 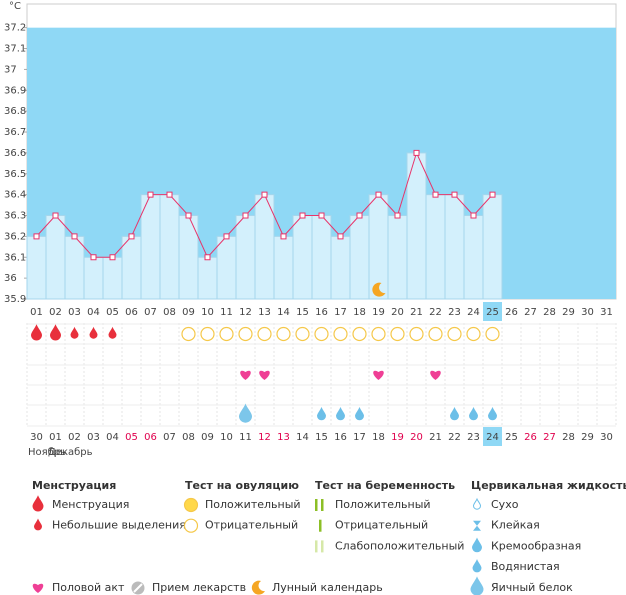 What do you see at coordinates (70, 452) in the screenshot?
I see `month-label: Декабрь` at bounding box center [70, 452].